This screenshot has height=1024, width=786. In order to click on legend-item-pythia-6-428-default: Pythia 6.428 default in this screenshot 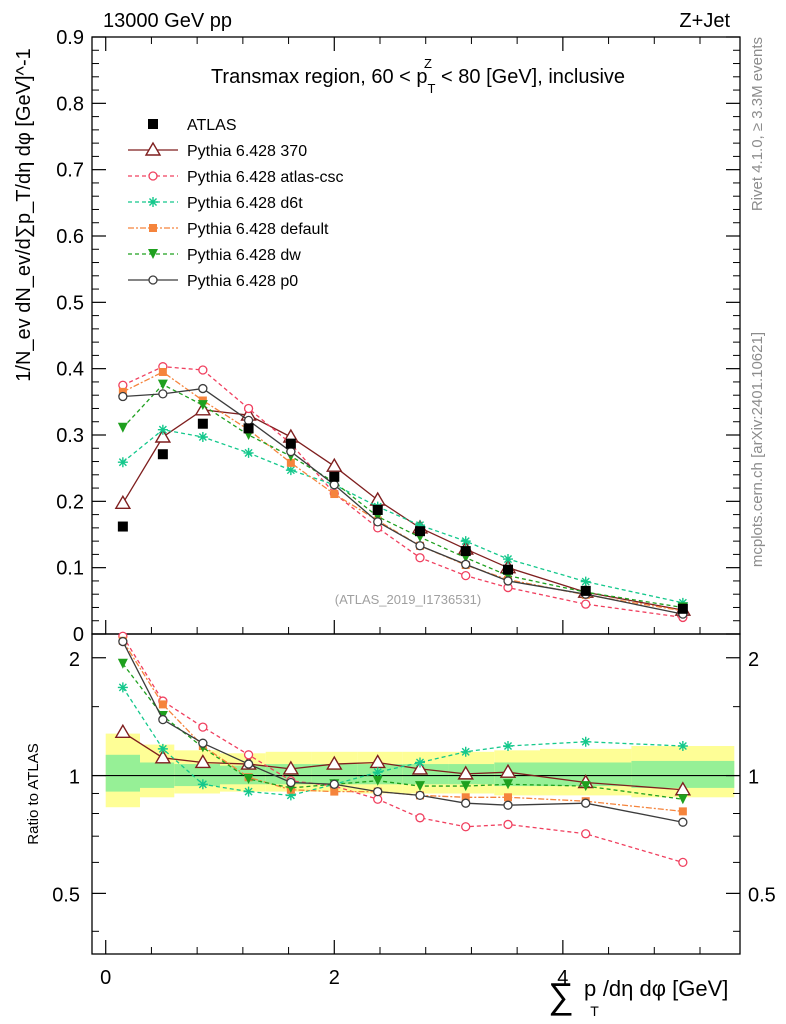, I will do `click(228, 229)`.